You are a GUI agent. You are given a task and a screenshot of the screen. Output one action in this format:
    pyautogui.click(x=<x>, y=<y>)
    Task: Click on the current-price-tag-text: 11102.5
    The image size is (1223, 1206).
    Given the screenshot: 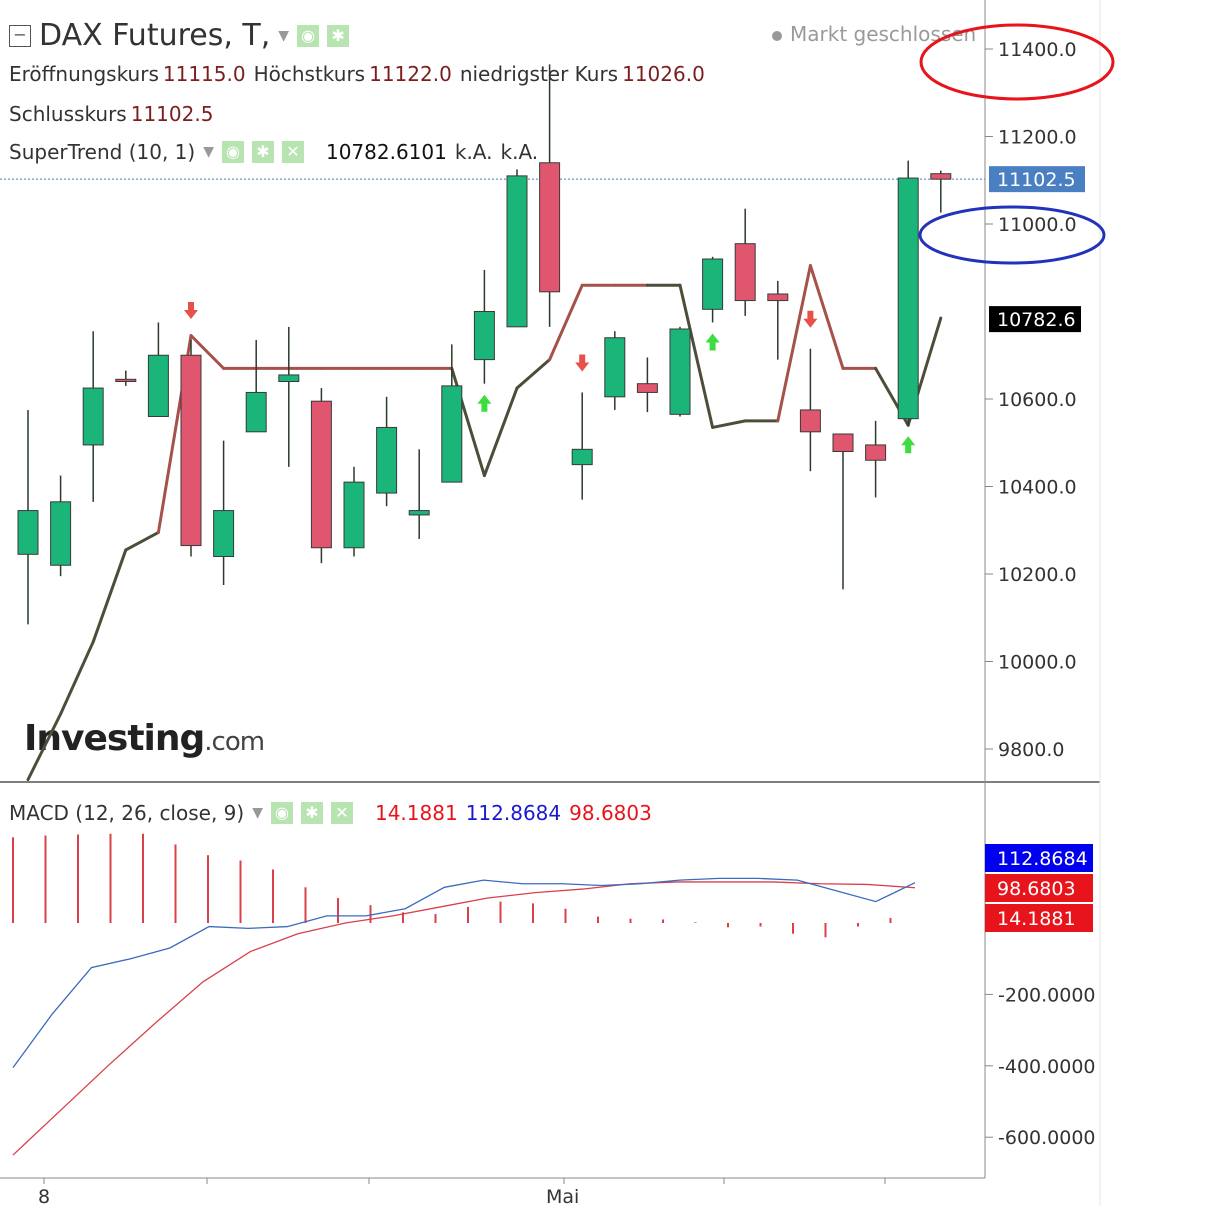 What is the action you would take?
    pyautogui.click(x=1036, y=180)
    